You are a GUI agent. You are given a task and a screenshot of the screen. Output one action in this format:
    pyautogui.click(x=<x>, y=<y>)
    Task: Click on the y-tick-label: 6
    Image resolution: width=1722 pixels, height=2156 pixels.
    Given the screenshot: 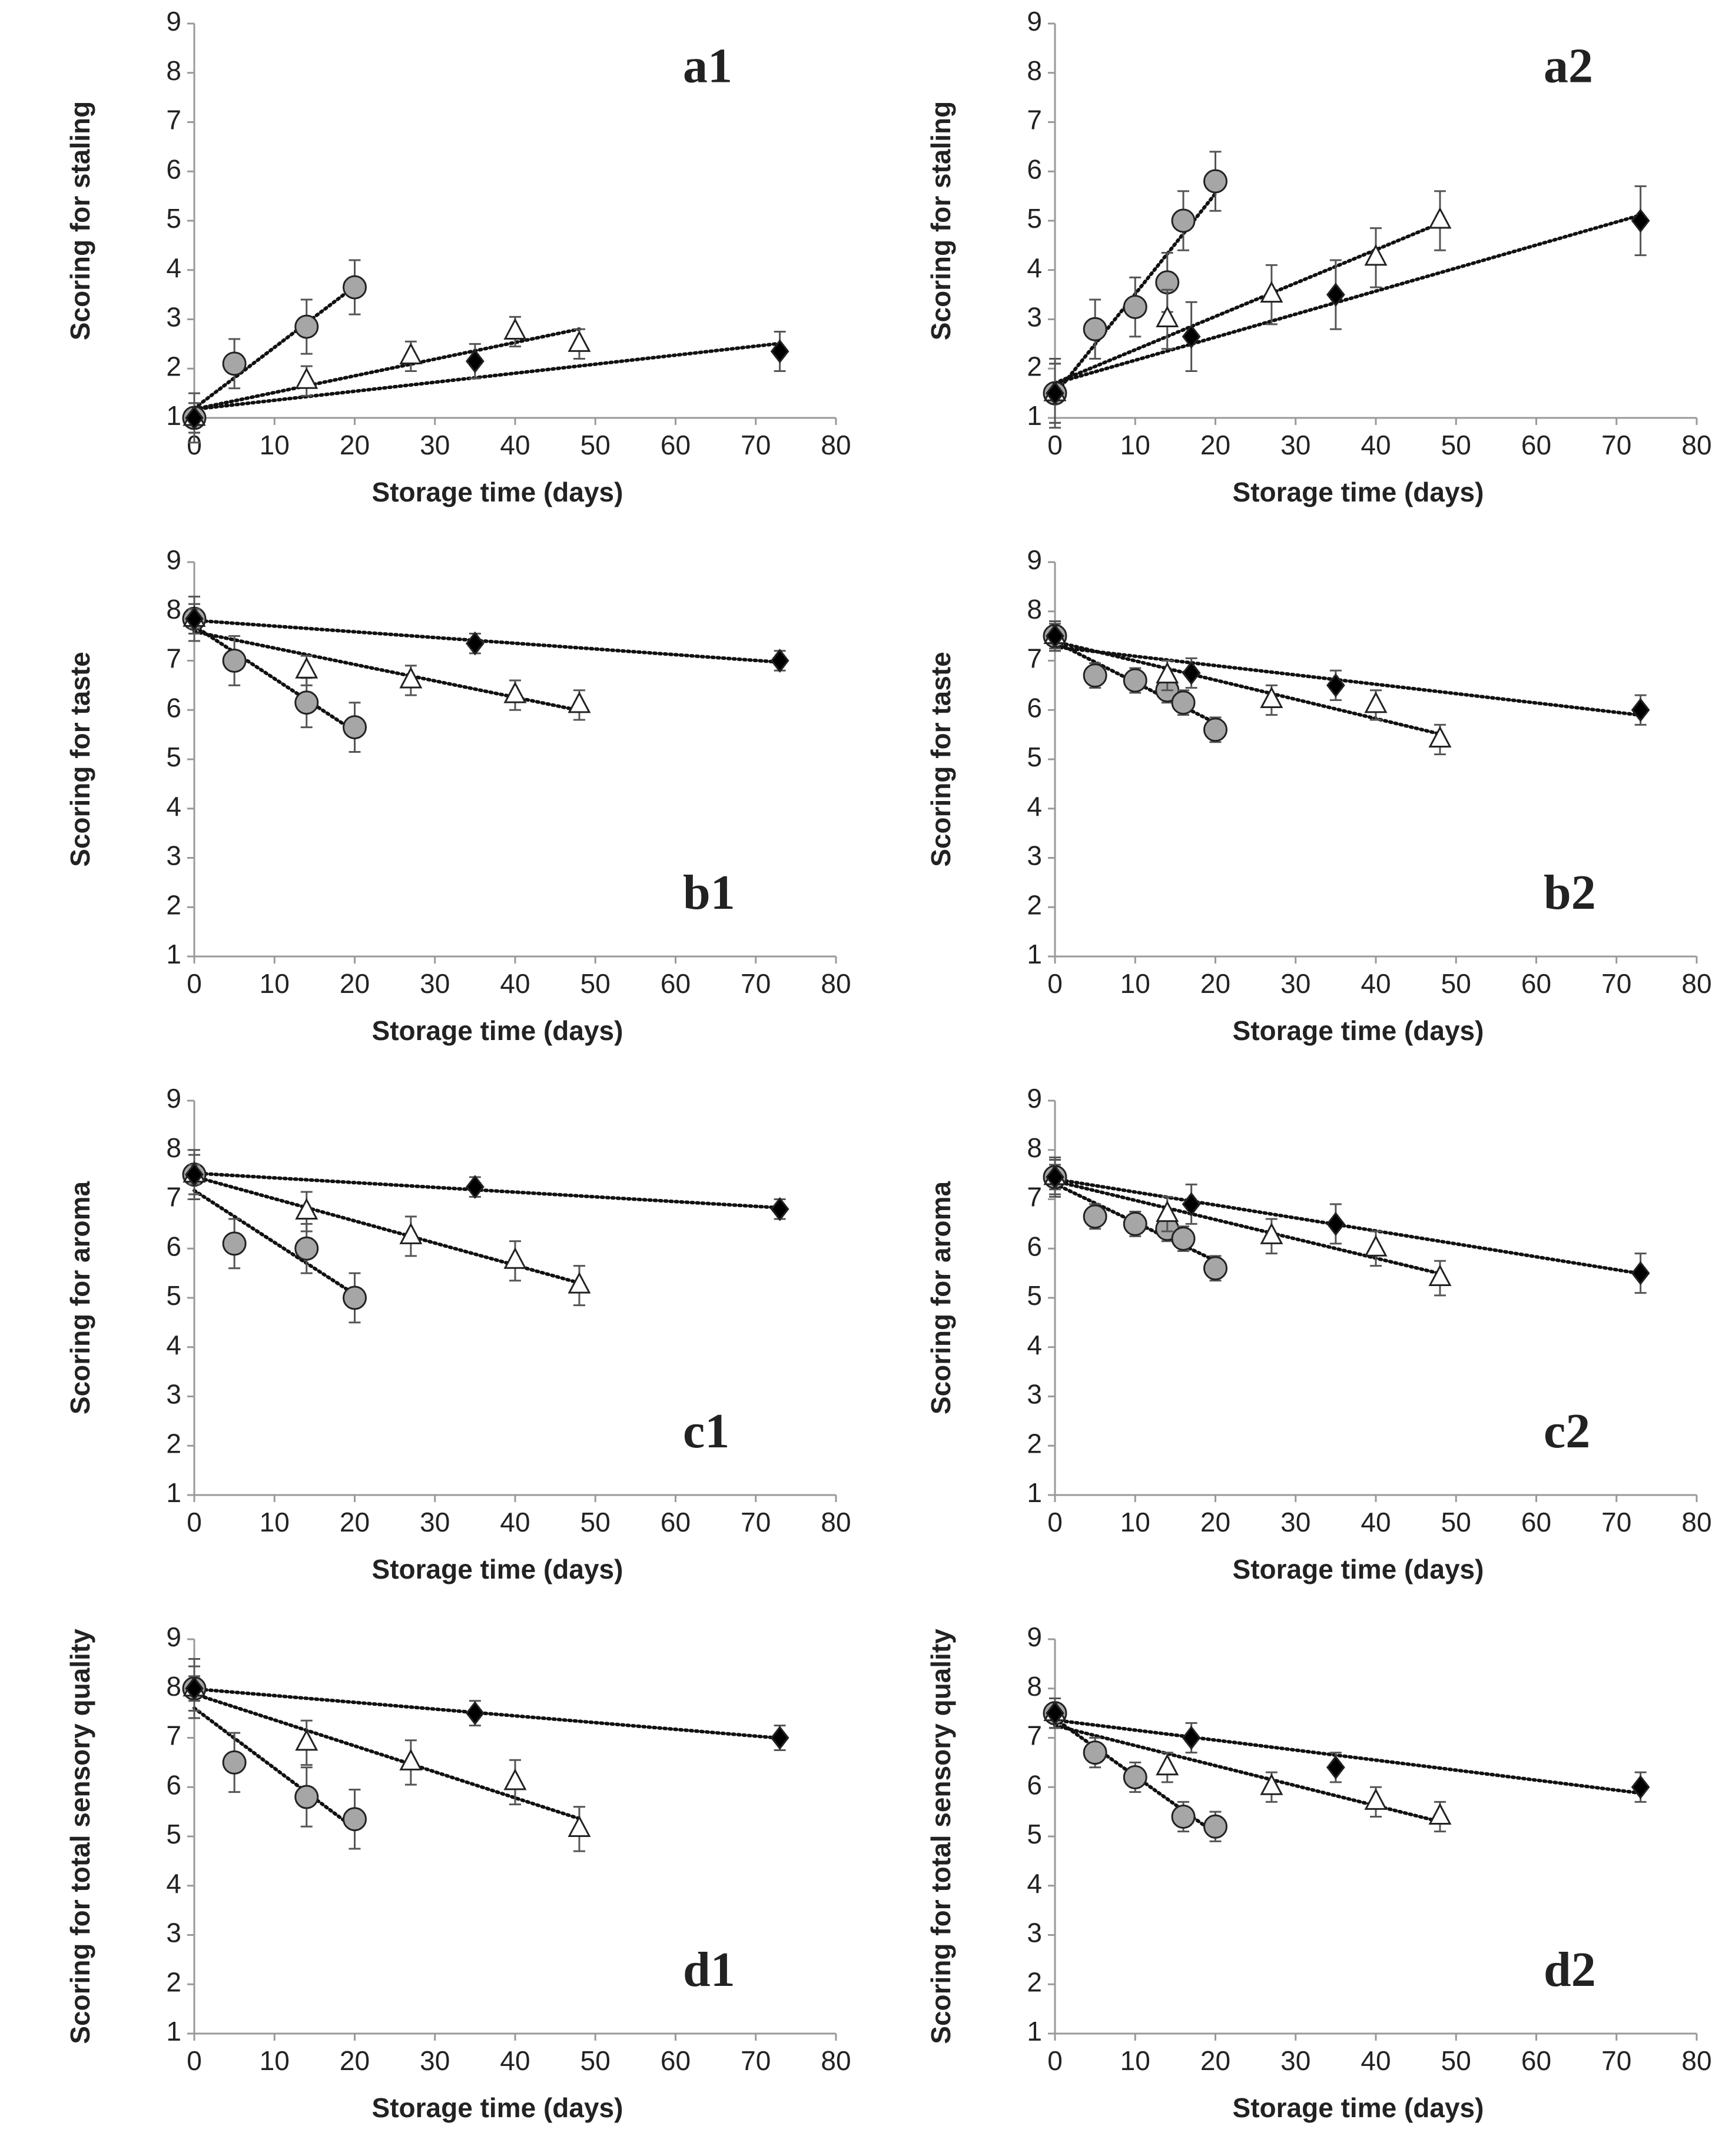 What is the action you would take?
    pyautogui.click(x=1034, y=707)
    